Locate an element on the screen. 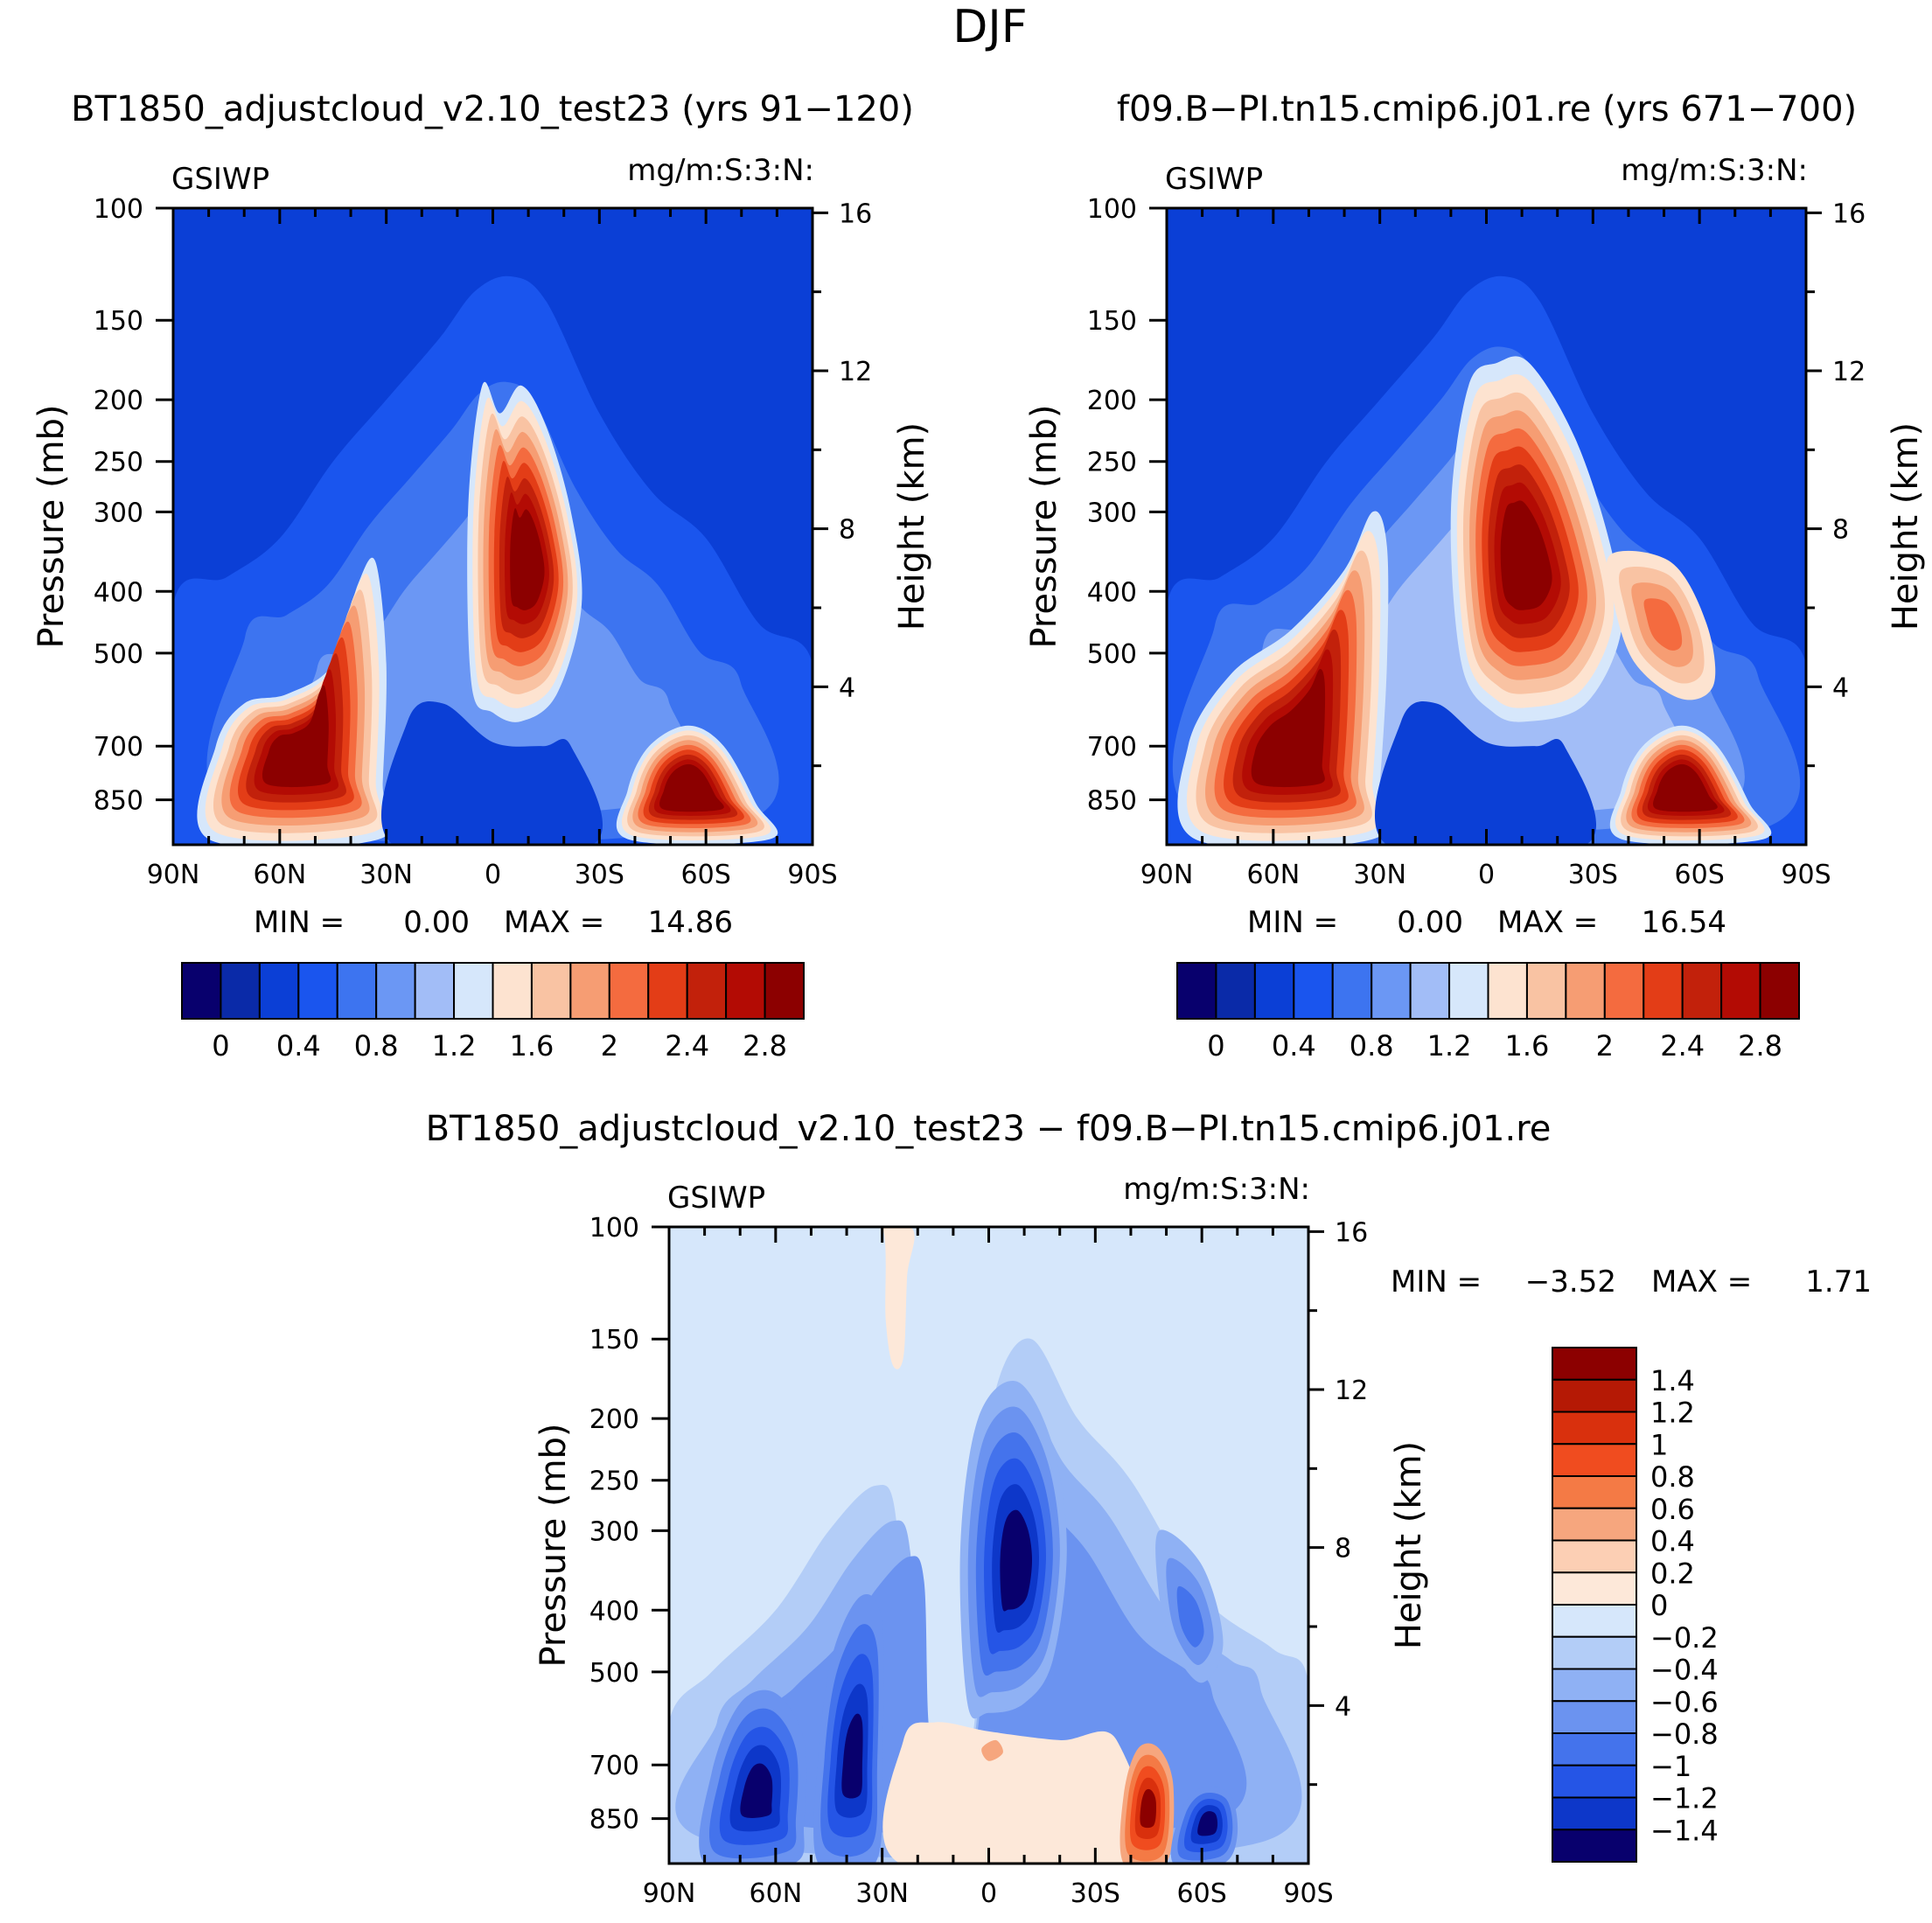  panel1-min-value: 0.00 is located at coordinates (436, 922).